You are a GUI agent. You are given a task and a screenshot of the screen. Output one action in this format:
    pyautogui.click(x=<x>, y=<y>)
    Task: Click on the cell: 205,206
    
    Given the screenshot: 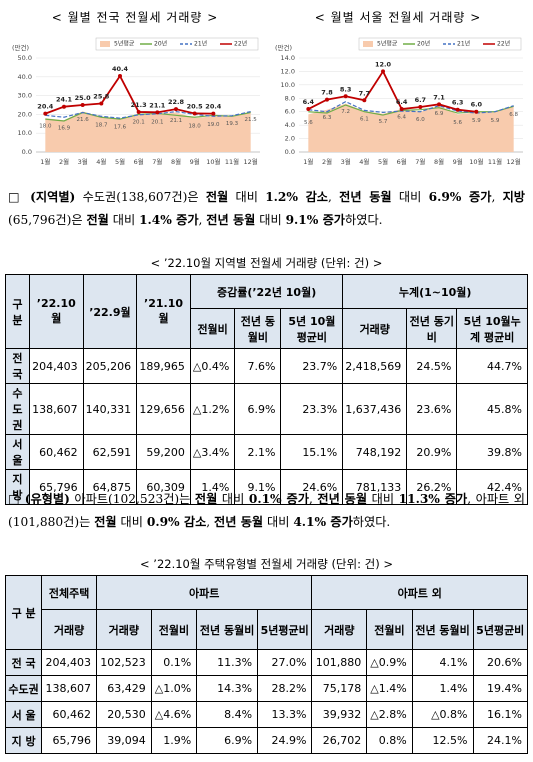 What is the action you would take?
    pyautogui.click(x=110, y=366)
    